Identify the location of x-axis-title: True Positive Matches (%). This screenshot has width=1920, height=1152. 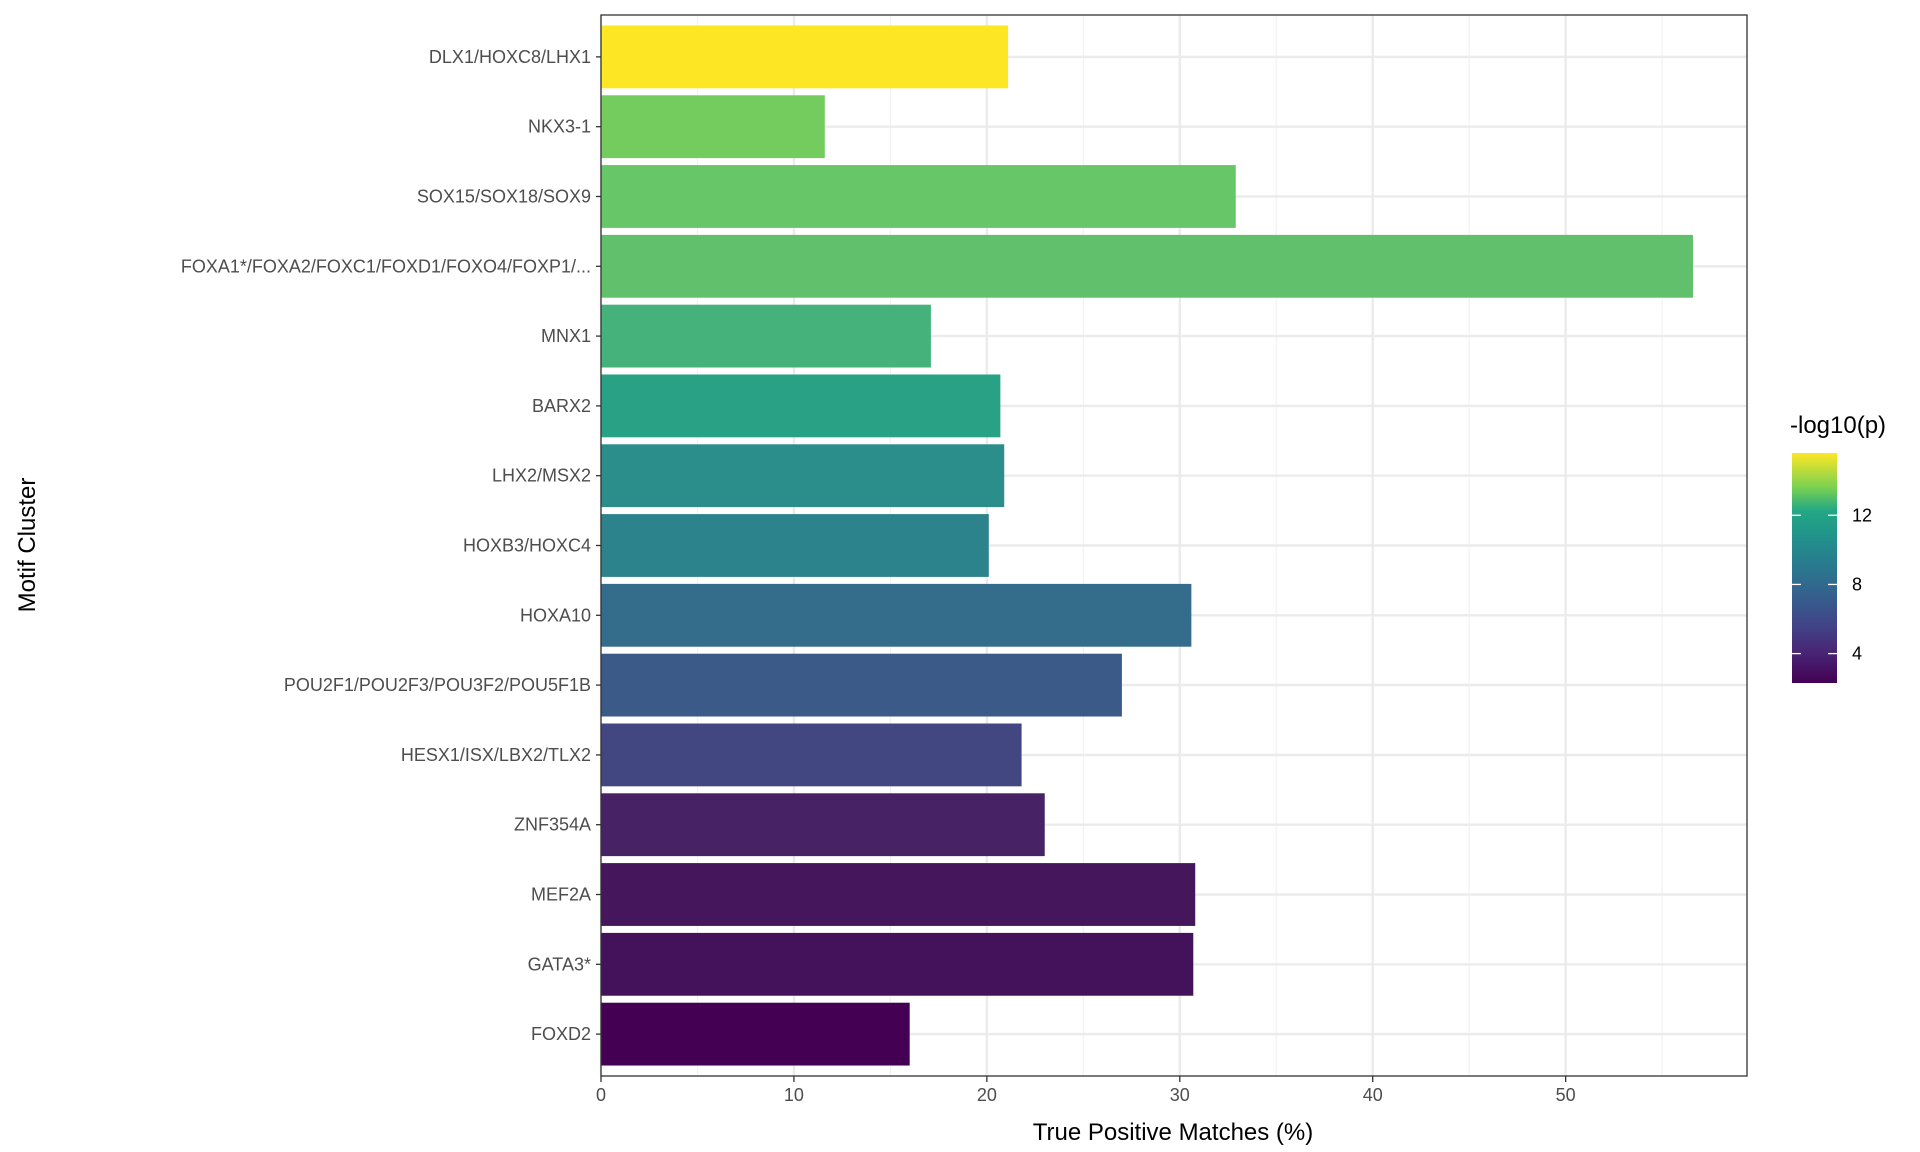
(1173, 1132).